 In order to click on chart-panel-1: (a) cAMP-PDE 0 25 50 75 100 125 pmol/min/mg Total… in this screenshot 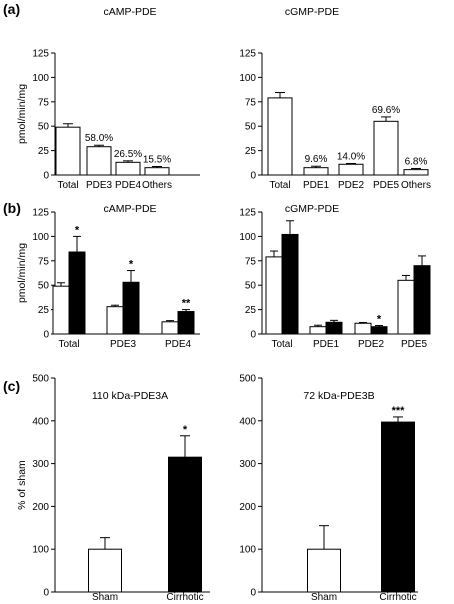, I will do `click(101, 96)`.